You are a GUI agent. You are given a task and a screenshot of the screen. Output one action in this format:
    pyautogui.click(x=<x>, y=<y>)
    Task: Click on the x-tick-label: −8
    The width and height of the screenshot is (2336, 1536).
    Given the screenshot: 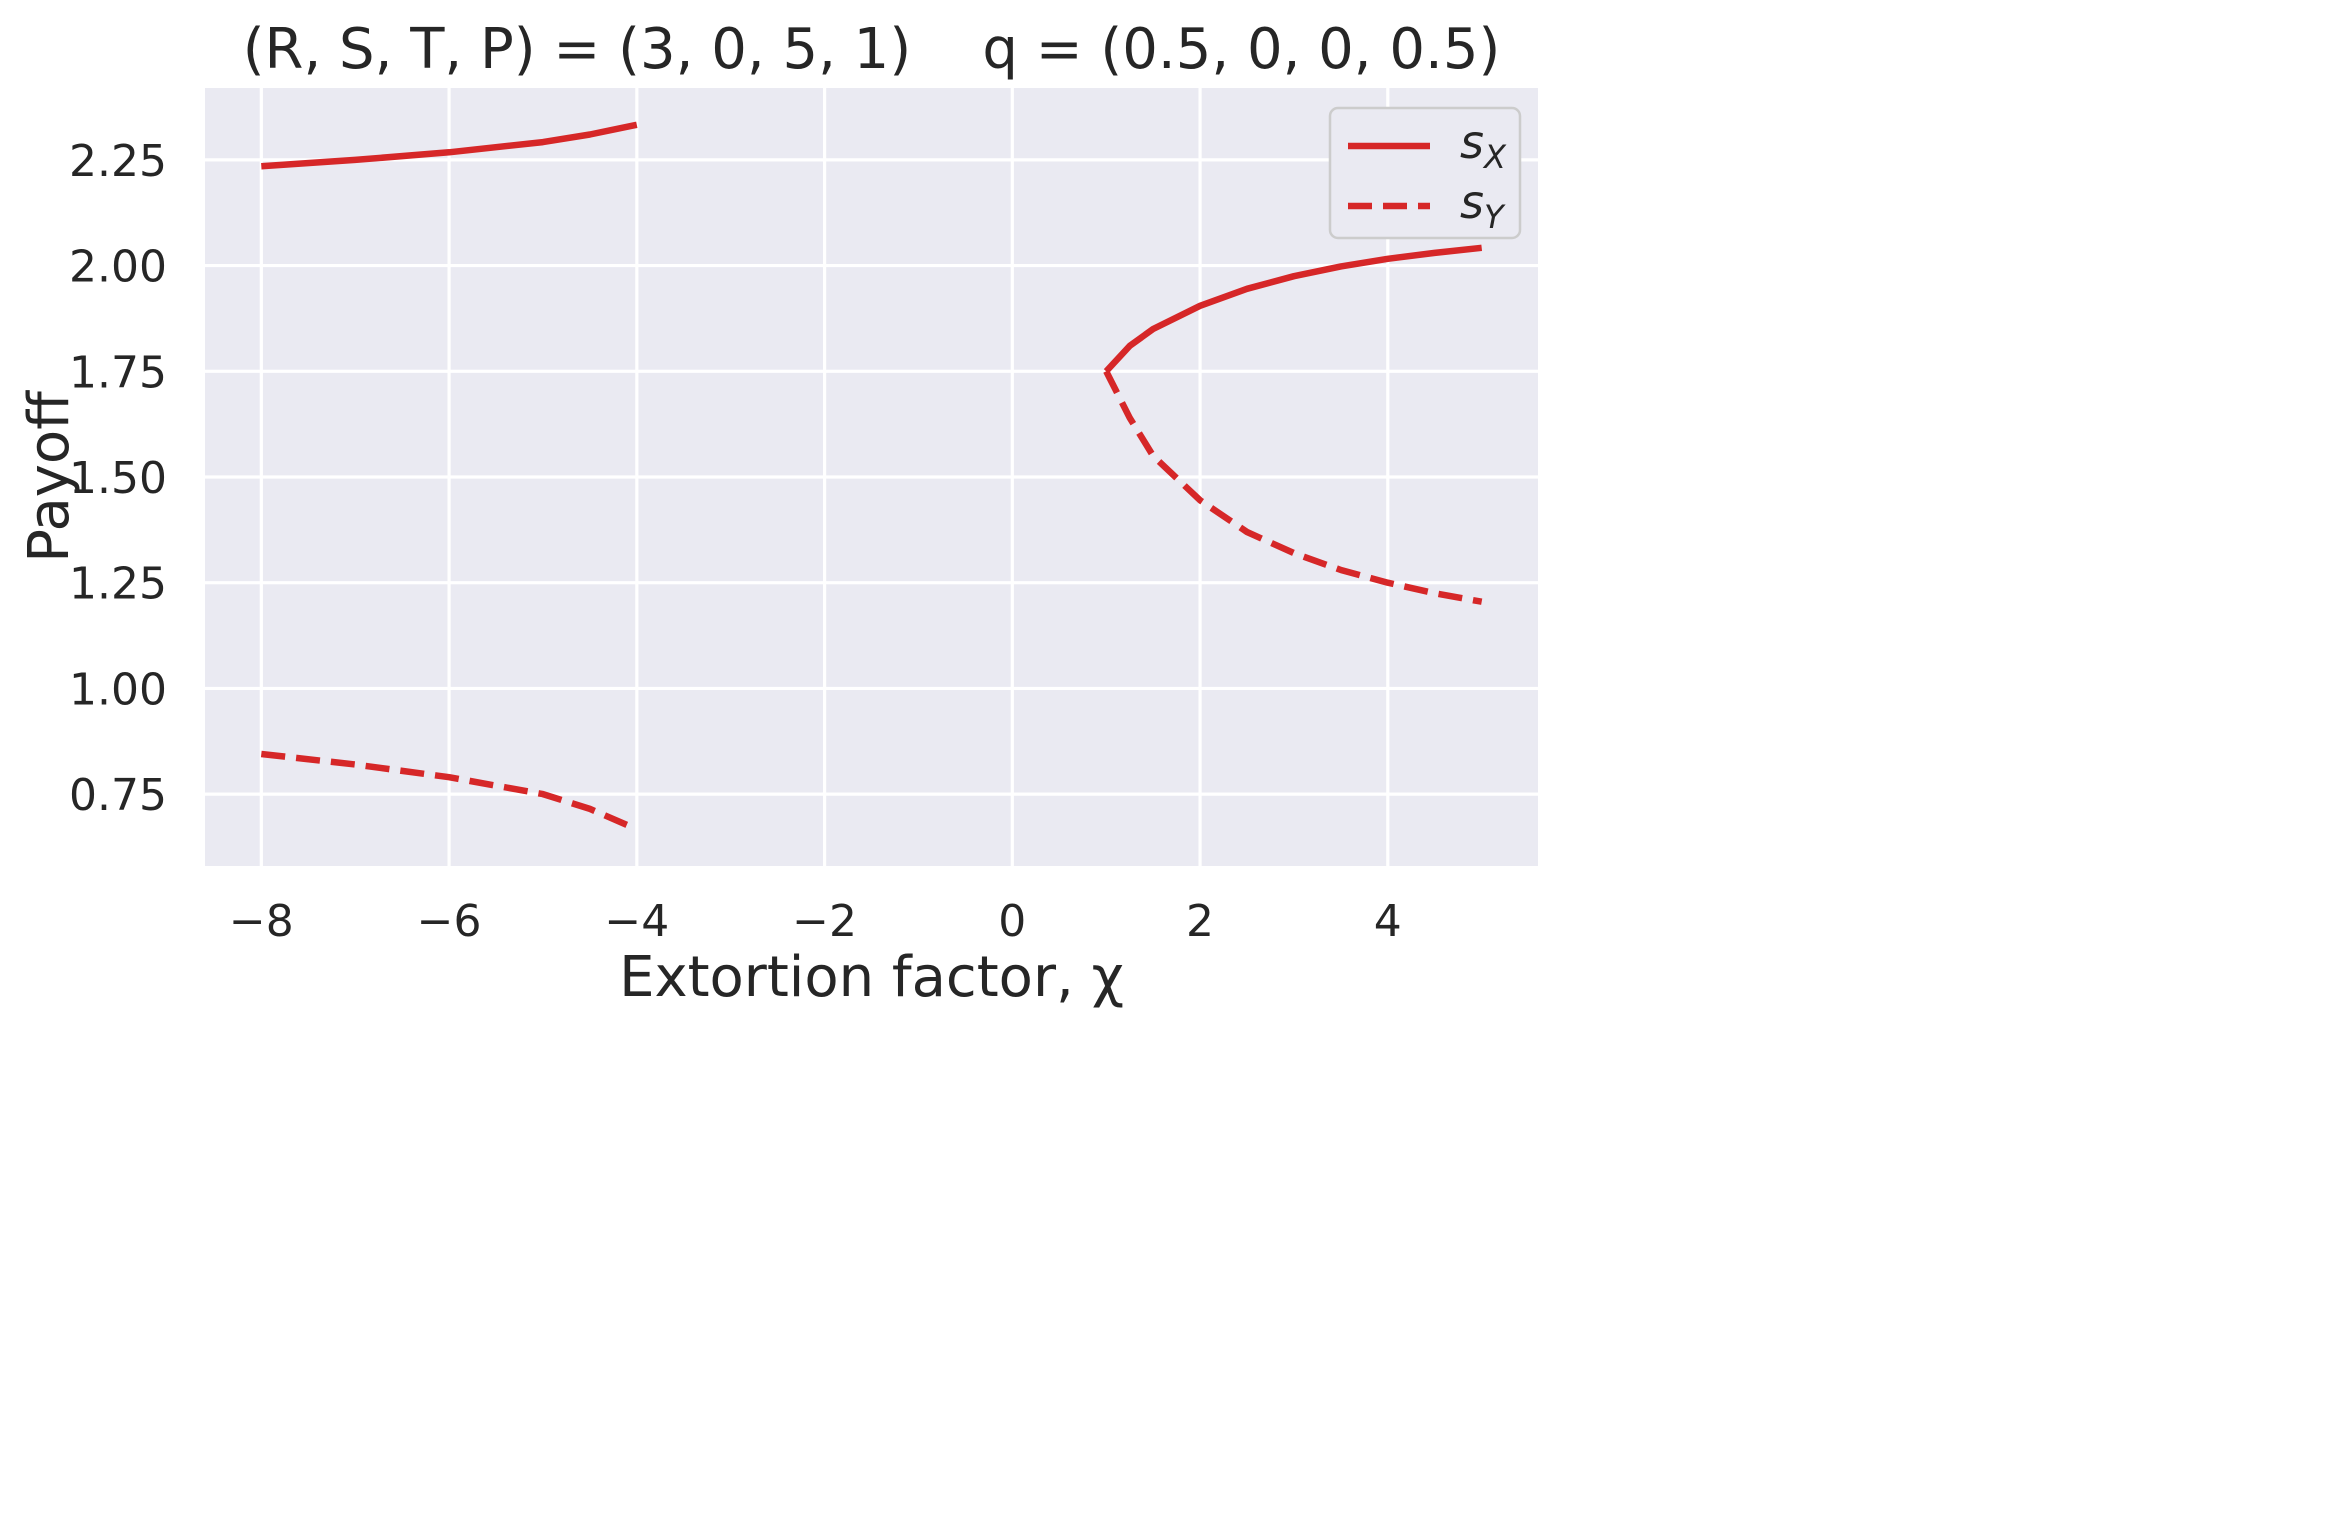 What is the action you would take?
    pyautogui.click(x=261, y=921)
    